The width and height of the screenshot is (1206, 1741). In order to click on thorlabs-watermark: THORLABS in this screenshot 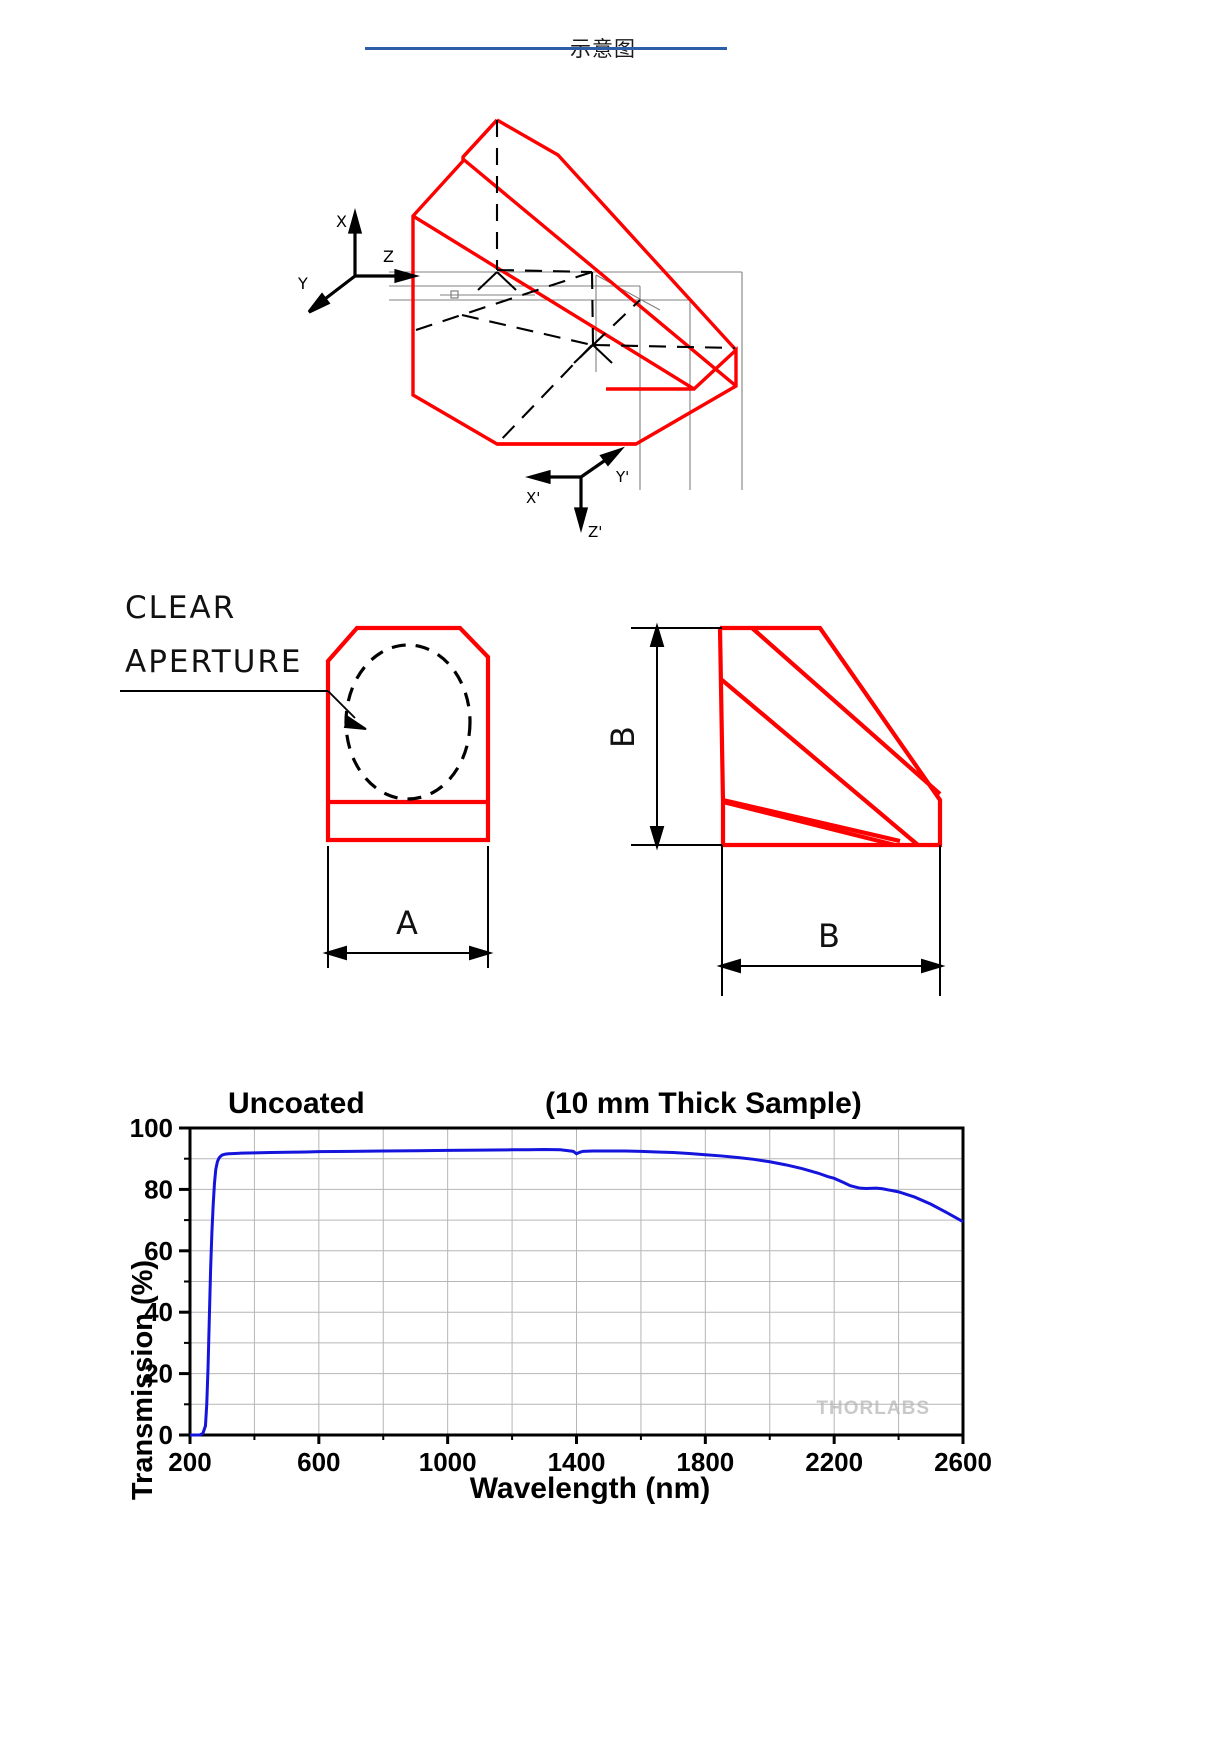, I will do `click(873, 1408)`.